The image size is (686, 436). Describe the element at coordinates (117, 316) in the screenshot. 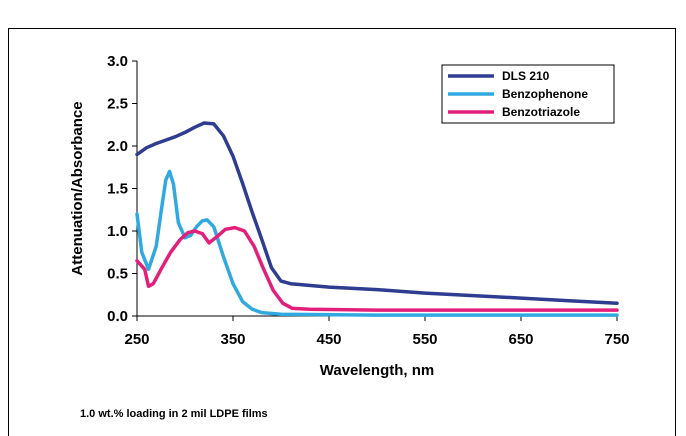

I see `y-tick-label: 0.0` at that location.